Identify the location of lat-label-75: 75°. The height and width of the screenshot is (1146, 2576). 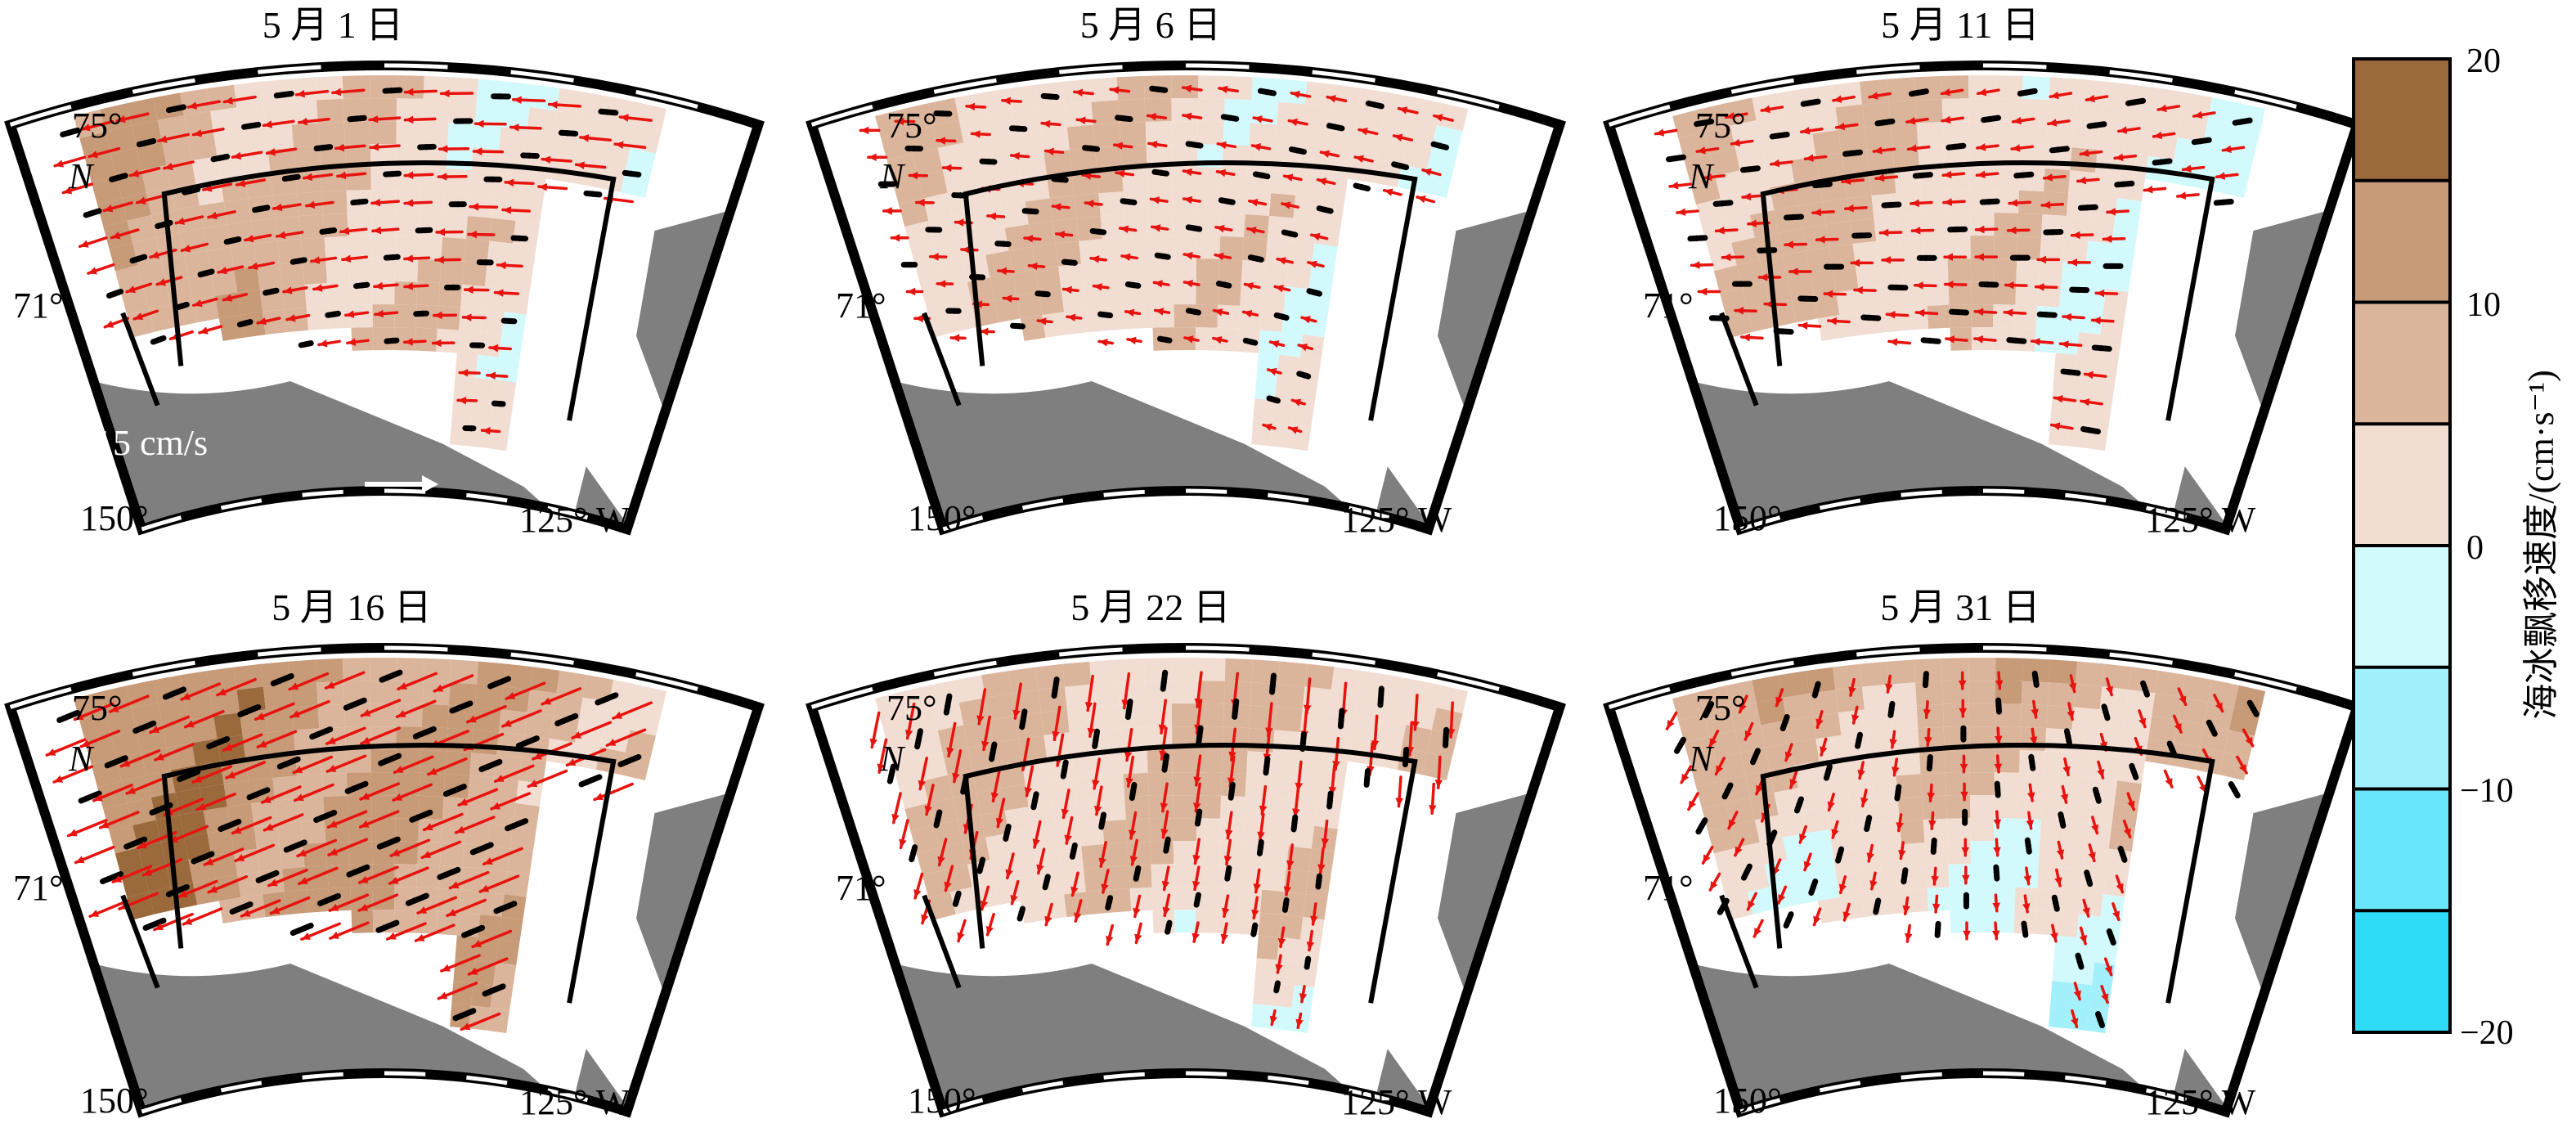
(98, 708).